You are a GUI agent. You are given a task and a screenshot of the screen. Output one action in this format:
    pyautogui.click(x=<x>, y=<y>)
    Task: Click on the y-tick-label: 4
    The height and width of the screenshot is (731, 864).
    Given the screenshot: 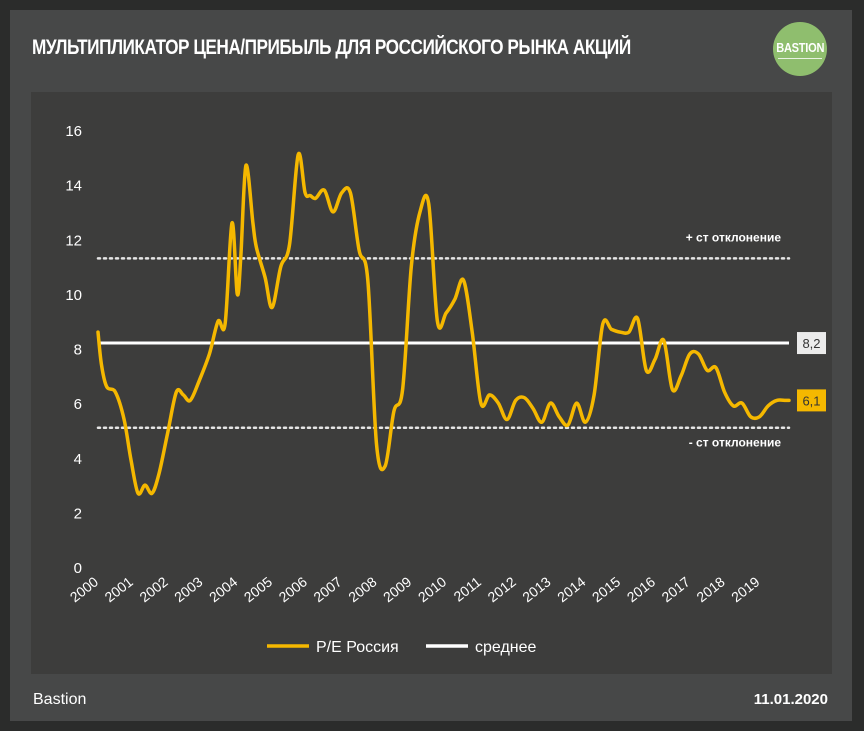 What is the action you would take?
    pyautogui.click(x=78, y=459)
    